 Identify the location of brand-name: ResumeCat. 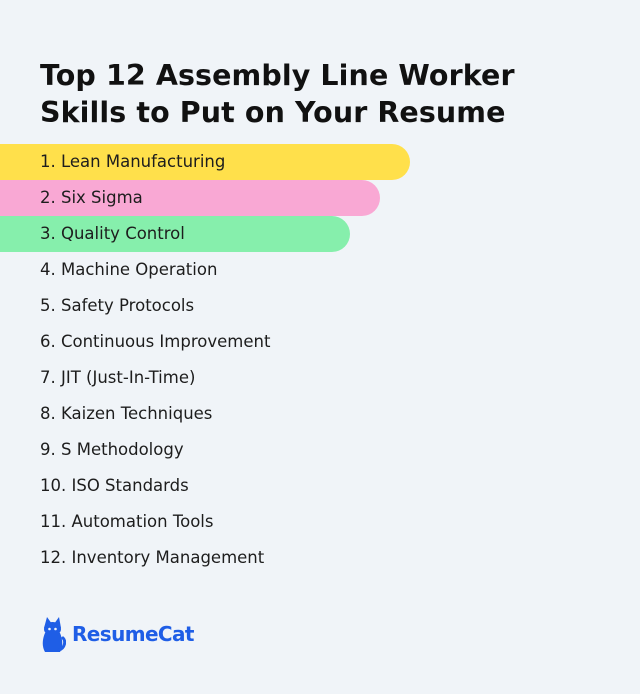
(133, 634).